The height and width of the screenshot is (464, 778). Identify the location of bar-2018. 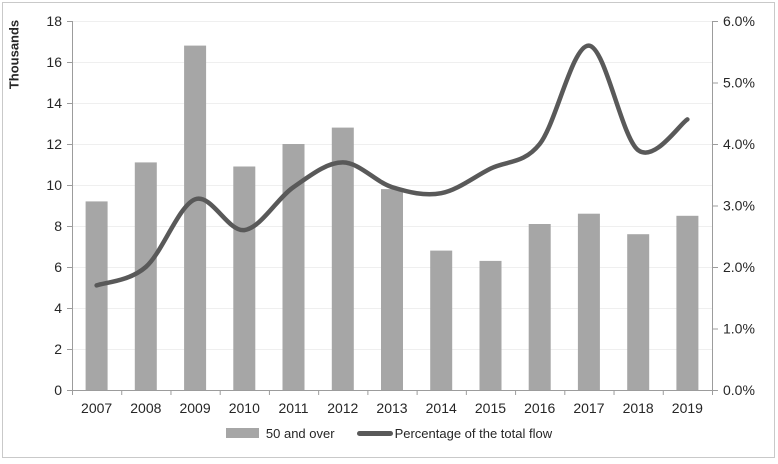
(638, 312).